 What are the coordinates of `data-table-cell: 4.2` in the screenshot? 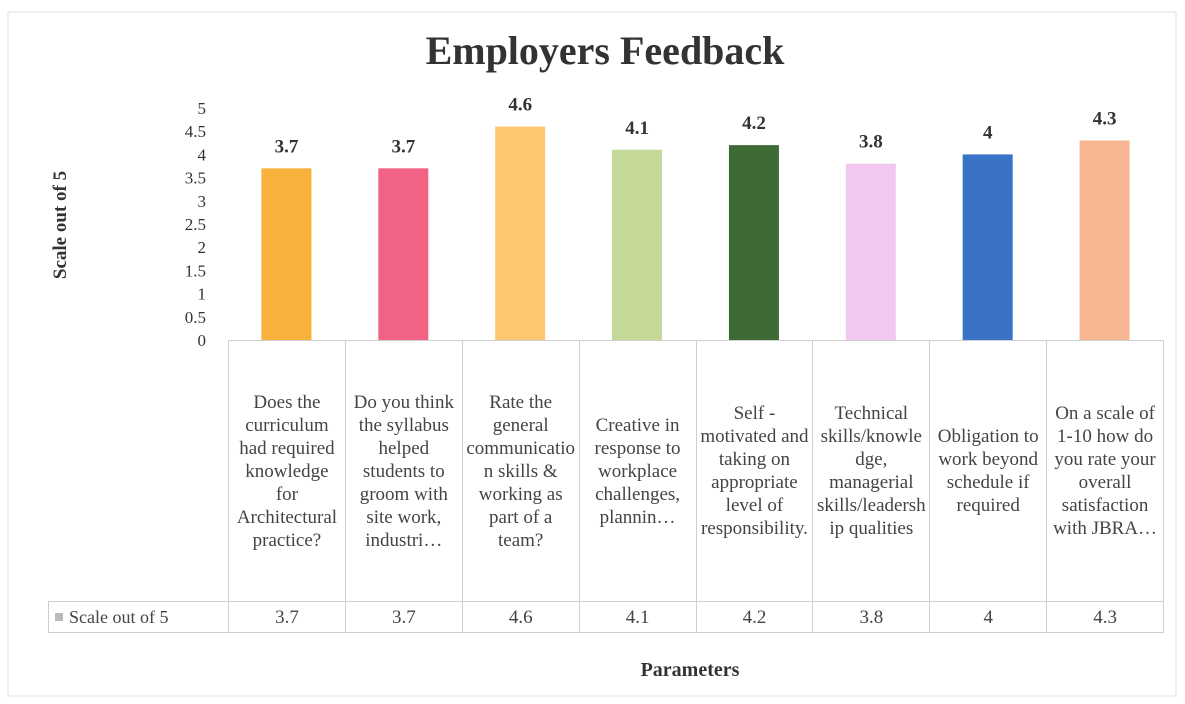 It's located at (754, 617).